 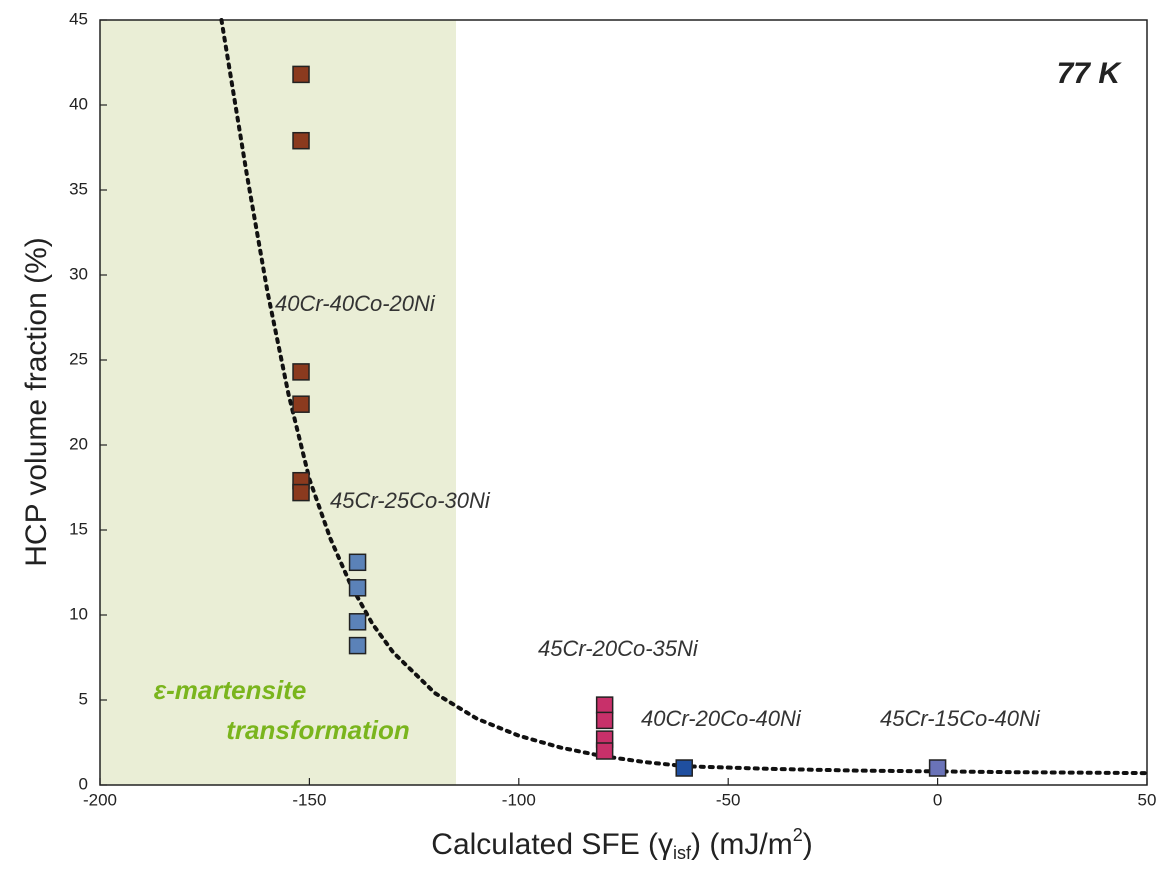 What do you see at coordinates (309, 799) in the screenshot?
I see `x-tick-label: -150` at bounding box center [309, 799].